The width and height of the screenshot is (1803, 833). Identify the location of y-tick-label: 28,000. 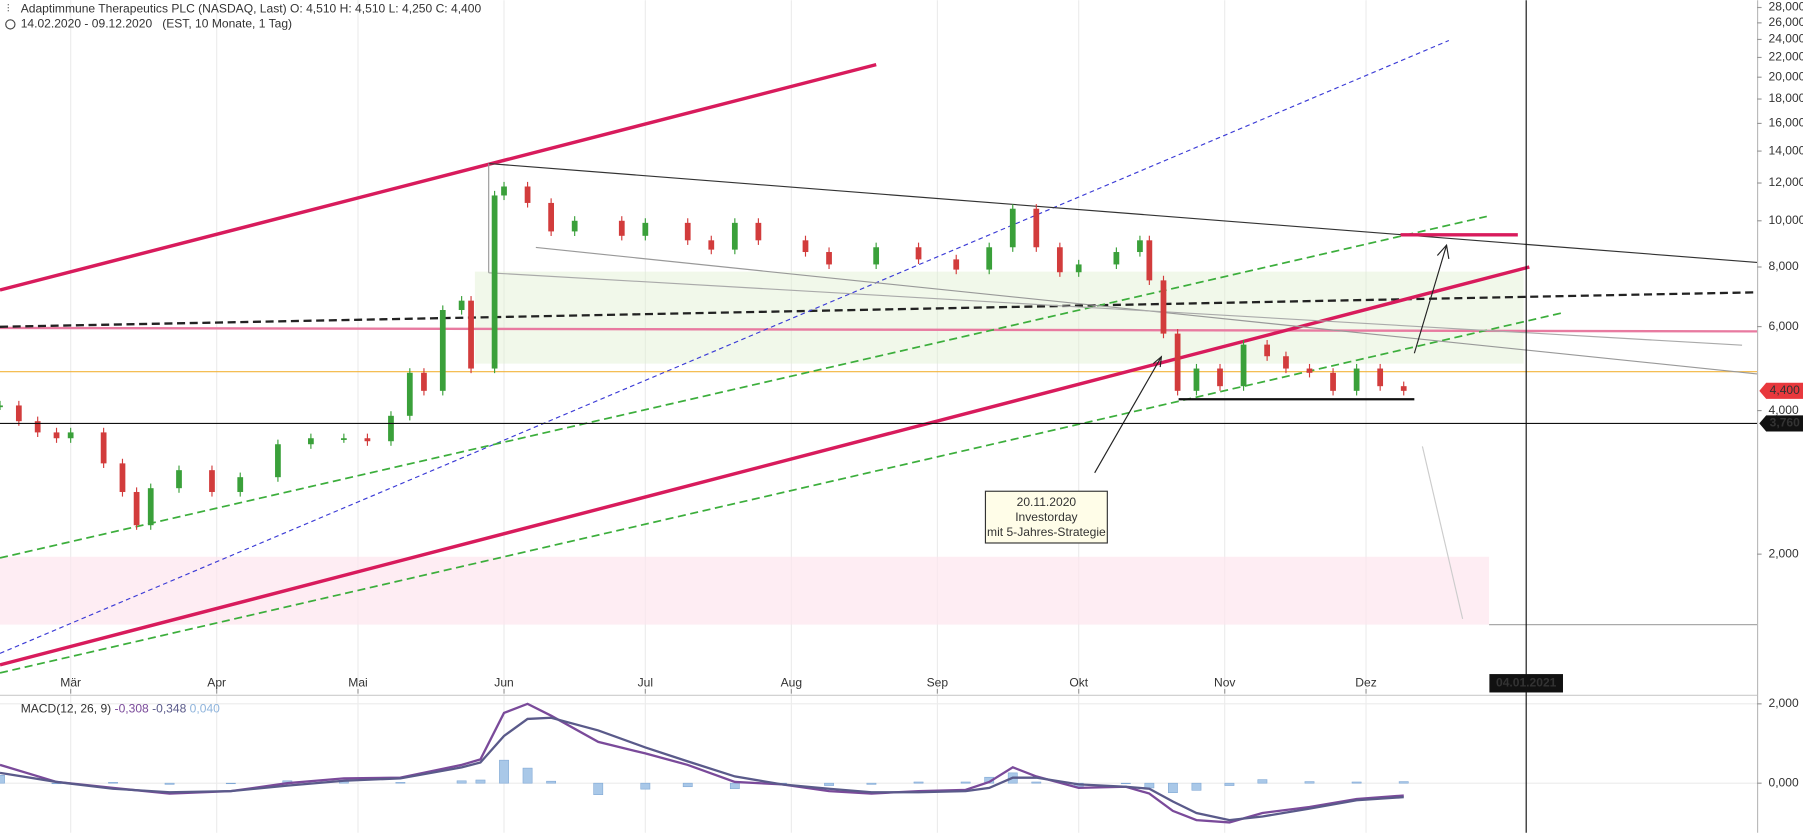
(1786, 7).